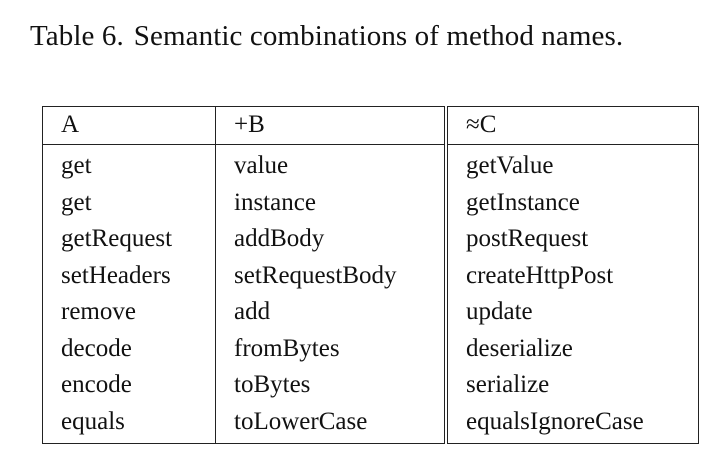 This screenshot has height=468, width=716. I want to click on table-row: encode toBytes serialize, so click(370, 385).